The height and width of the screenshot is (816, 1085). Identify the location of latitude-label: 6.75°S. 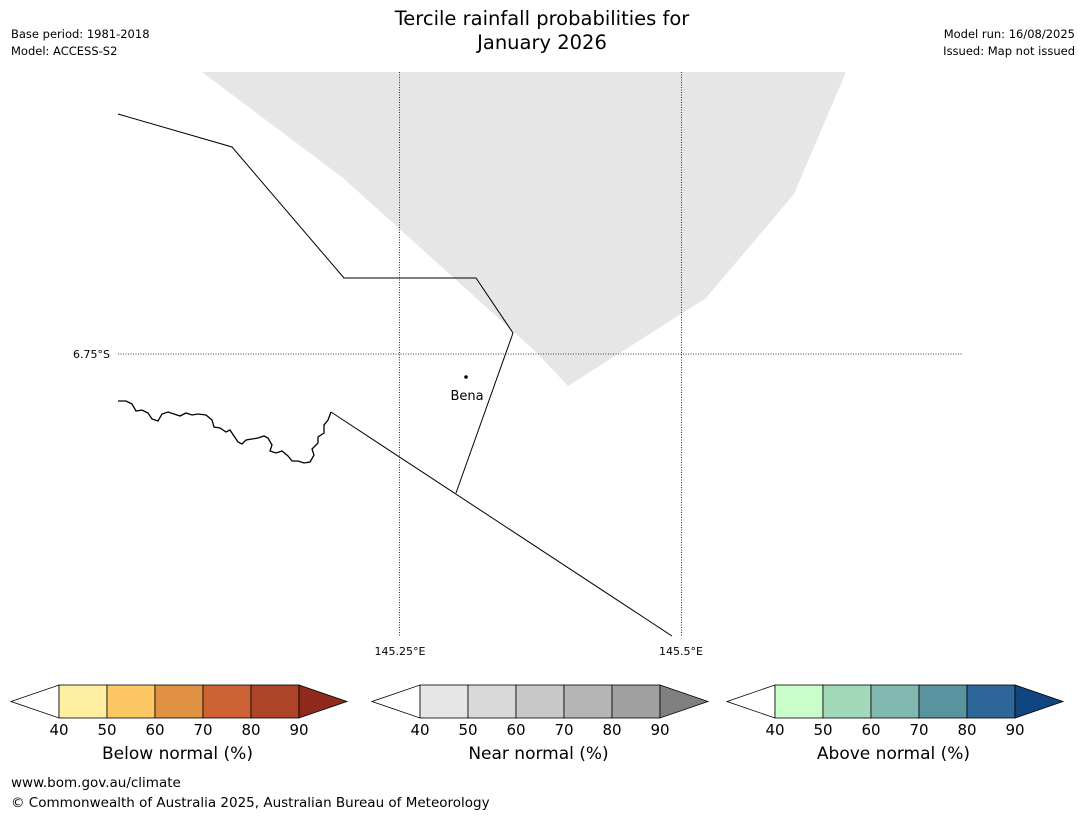
(91, 354).